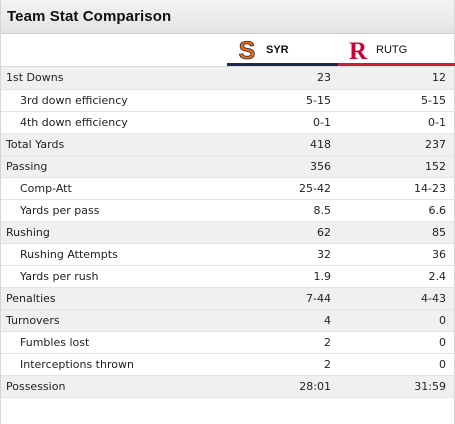 This screenshot has width=455, height=424. Describe the element at coordinates (114, 298) in the screenshot. I see `stat-label: Penalties` at that location.